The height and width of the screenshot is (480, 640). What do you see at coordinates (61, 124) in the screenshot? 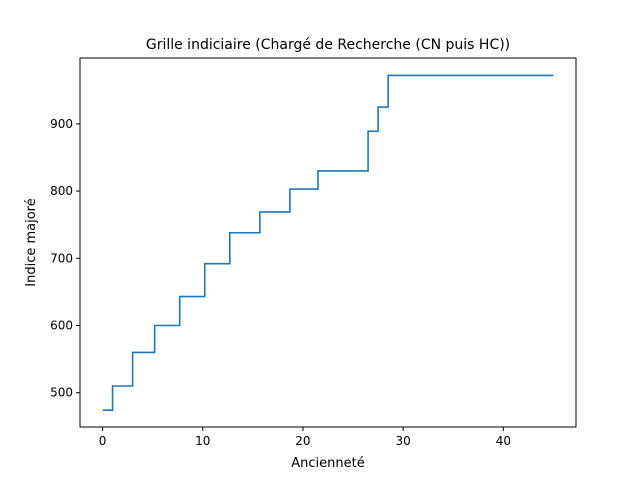
I see `y-tick-label: 900` at bounding box center [61, 124].